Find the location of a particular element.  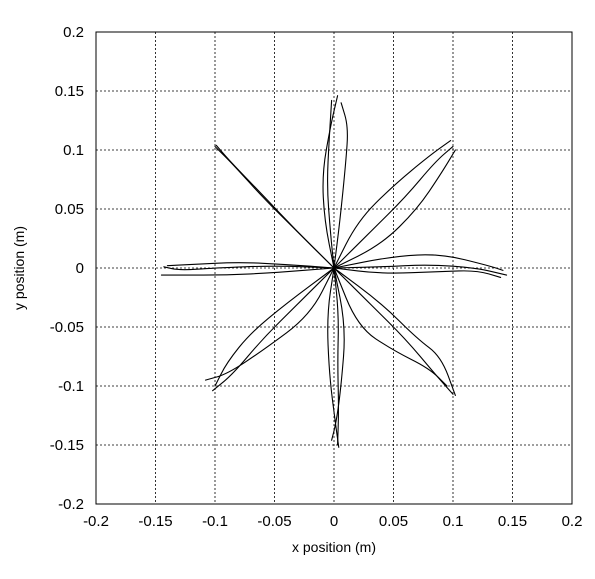

y-tick-label: -0.2 is located at coordinates (71, 504).